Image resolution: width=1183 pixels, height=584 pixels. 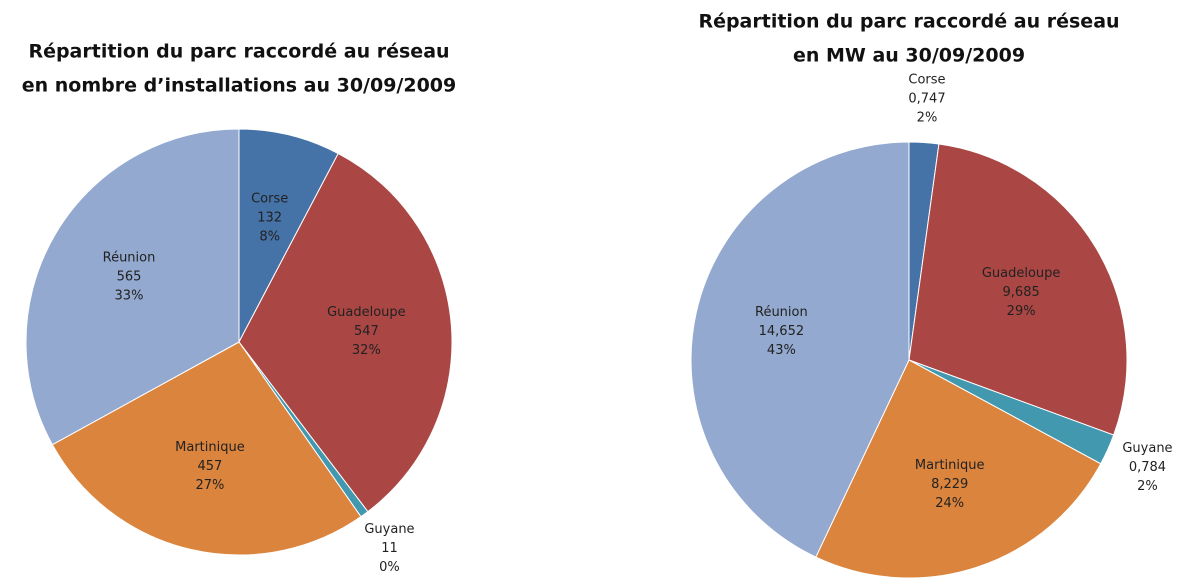 What do you see at coordinates (949, 484) in the screenshot?
I see `slice-label: 8,229` at bounding box center [949, 484].